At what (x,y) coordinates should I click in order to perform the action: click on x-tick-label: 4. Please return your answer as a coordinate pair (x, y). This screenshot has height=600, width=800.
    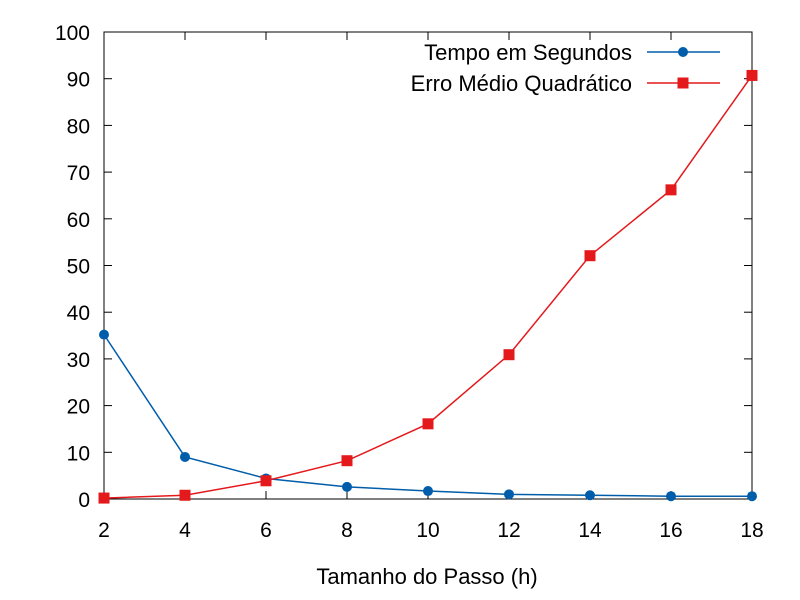
    Looking at the image, I should click on (185, 530).